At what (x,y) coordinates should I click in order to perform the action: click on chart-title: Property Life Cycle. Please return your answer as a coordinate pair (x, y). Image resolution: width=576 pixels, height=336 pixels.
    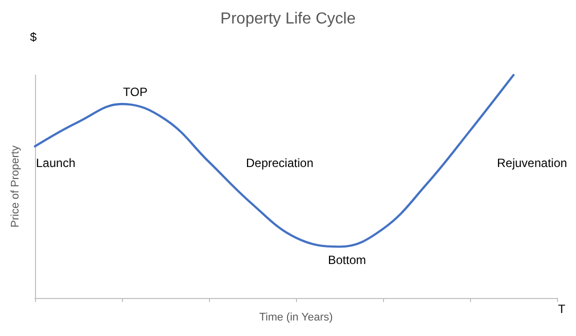
    Looking at the image, I should click on (288, 19).